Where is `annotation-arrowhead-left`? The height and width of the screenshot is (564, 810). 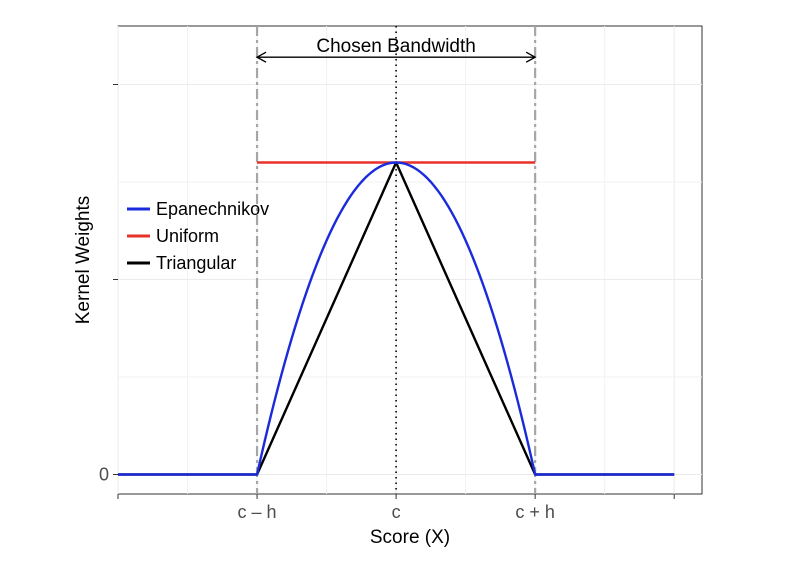 annotation-arrowhead-left is located at coordinates (261, 57).